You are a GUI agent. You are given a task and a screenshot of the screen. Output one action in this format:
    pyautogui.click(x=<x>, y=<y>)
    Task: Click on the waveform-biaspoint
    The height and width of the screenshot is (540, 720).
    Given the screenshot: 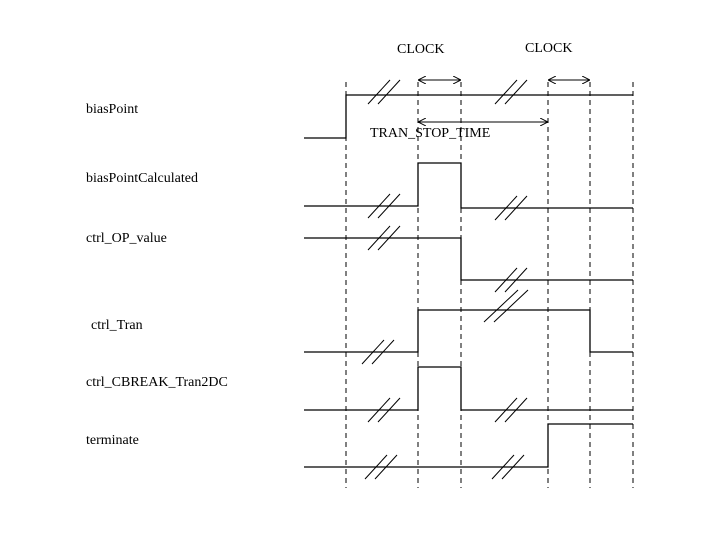 What is the action you would take?
    pyautogui.click(x=468, y=116)
    